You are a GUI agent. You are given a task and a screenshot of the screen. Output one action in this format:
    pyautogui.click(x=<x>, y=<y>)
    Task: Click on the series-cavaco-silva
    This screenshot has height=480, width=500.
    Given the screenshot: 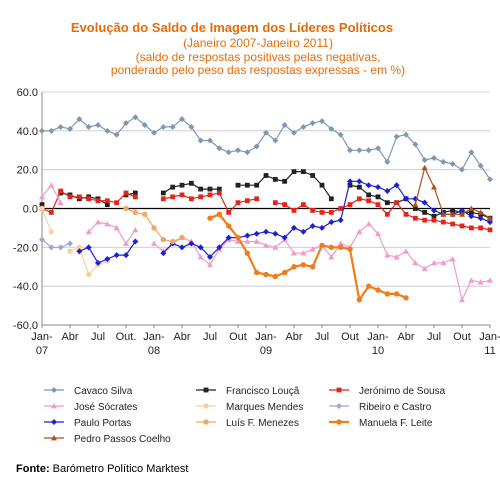 What is the action you would take?
    pyautogui.click(x=266, y=148)
    